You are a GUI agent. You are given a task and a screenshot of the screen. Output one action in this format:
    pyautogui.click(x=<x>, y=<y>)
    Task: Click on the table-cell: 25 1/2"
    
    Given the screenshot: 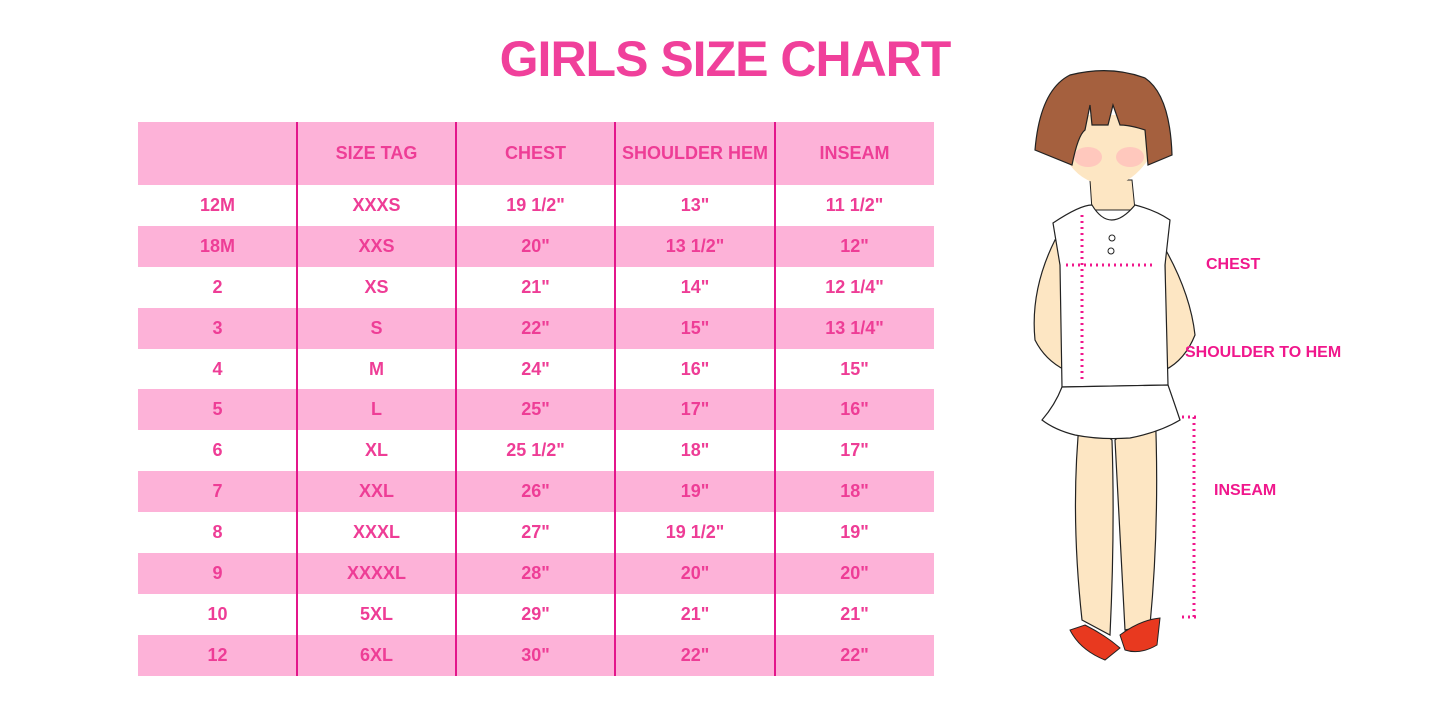 What is the action you would take?
    pyautogui.click(x=535, y=450)
    